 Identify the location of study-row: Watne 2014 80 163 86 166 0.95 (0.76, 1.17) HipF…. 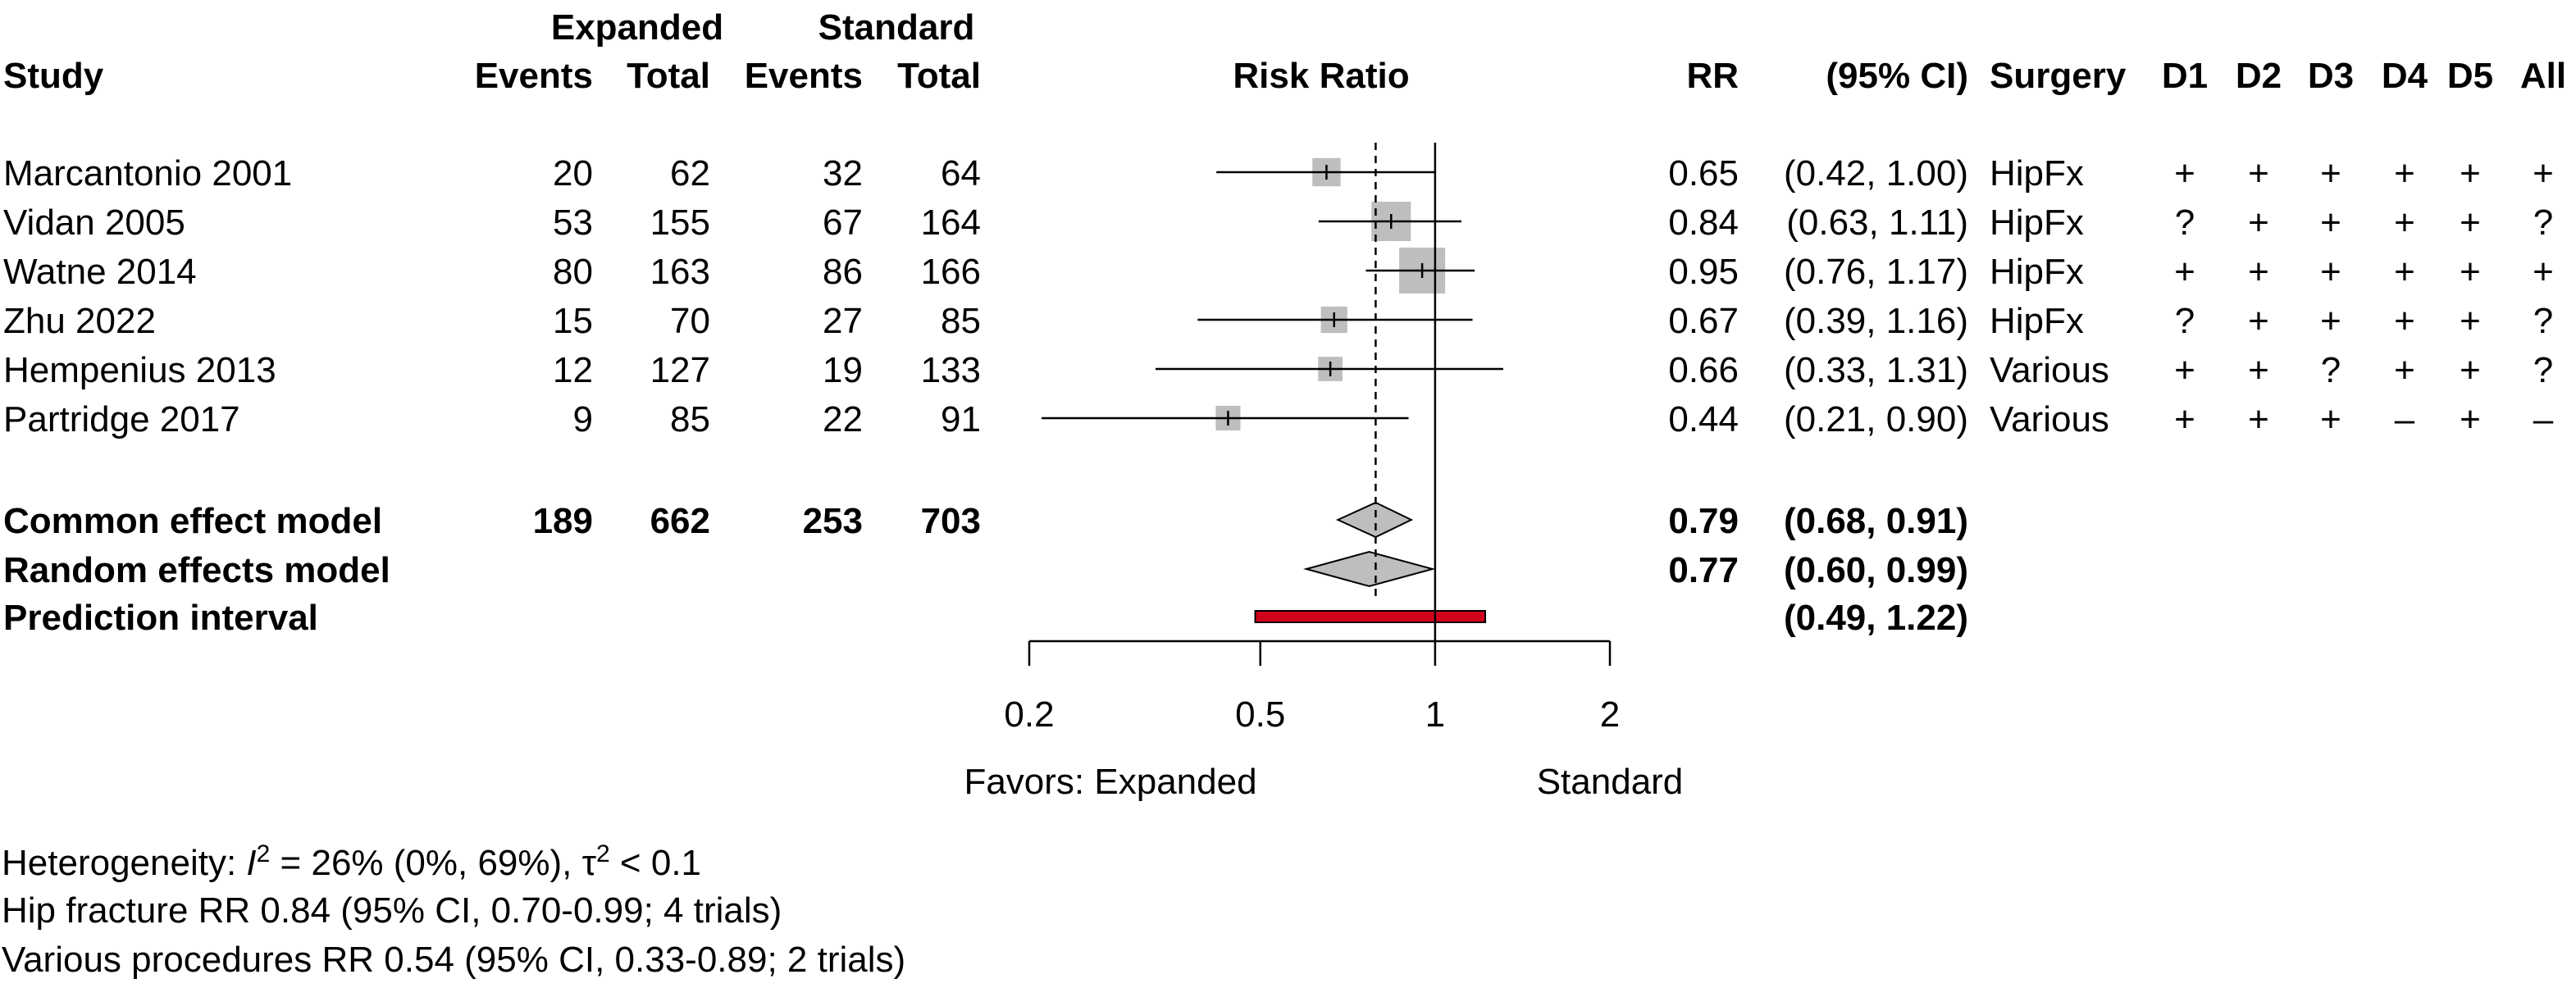
(1278, 271).